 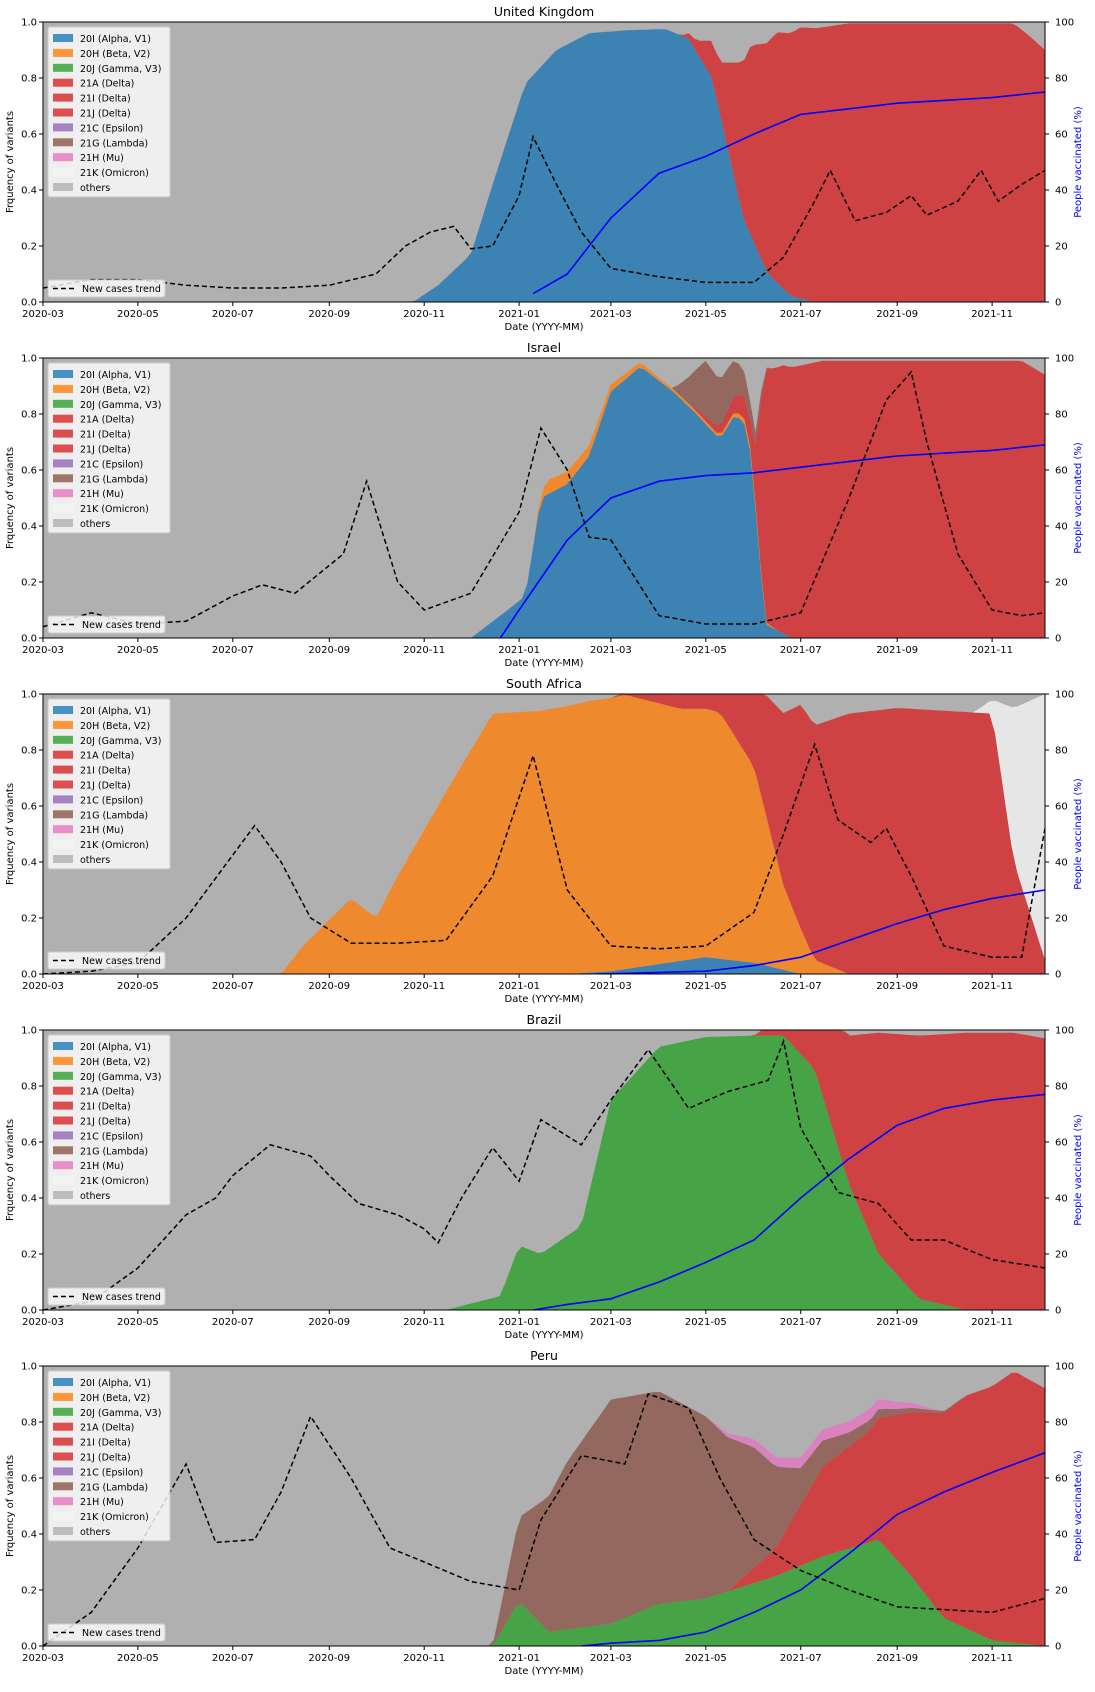 What do you see at coordinates (29, 527) in the screenshot?
I see `y-left-tick-label: 0.4` at bounding box center [29, 527].